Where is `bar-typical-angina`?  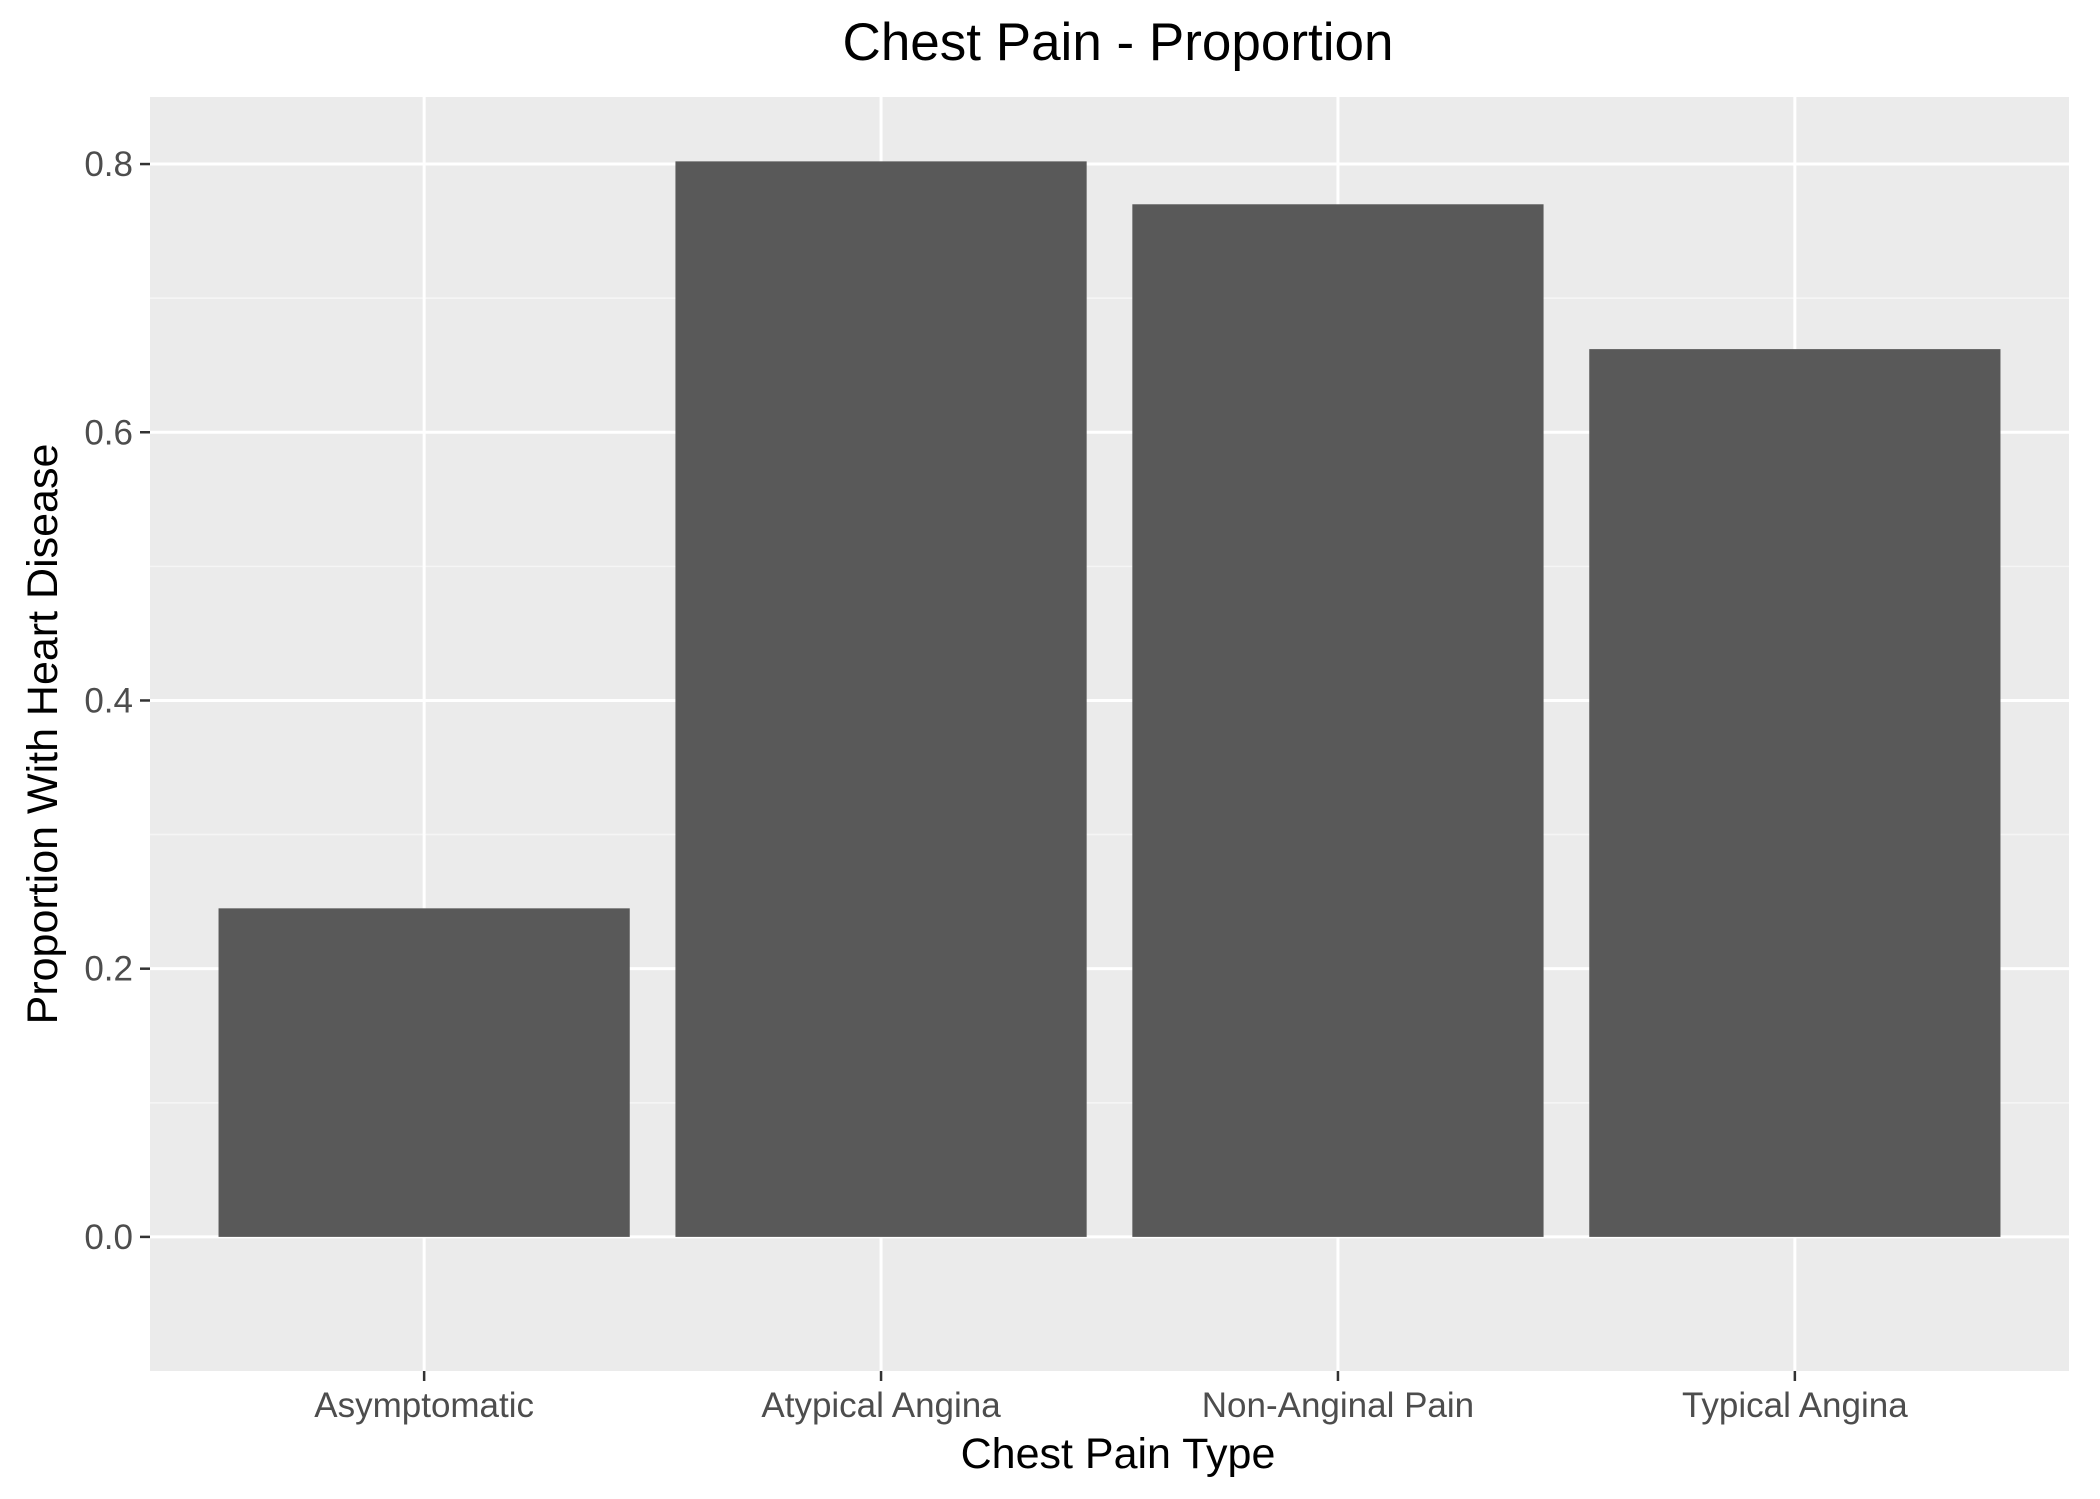 bar-typical-angina is located at coordinates (1795, 793).